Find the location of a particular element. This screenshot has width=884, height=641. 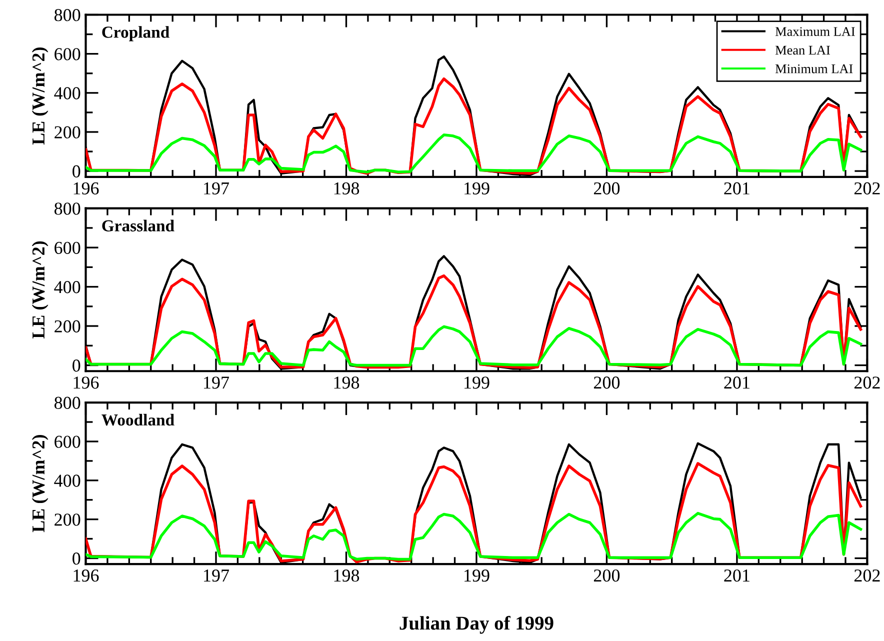

x-axis-title: Julian Day of 1999 is located at coordinates (477, 625).